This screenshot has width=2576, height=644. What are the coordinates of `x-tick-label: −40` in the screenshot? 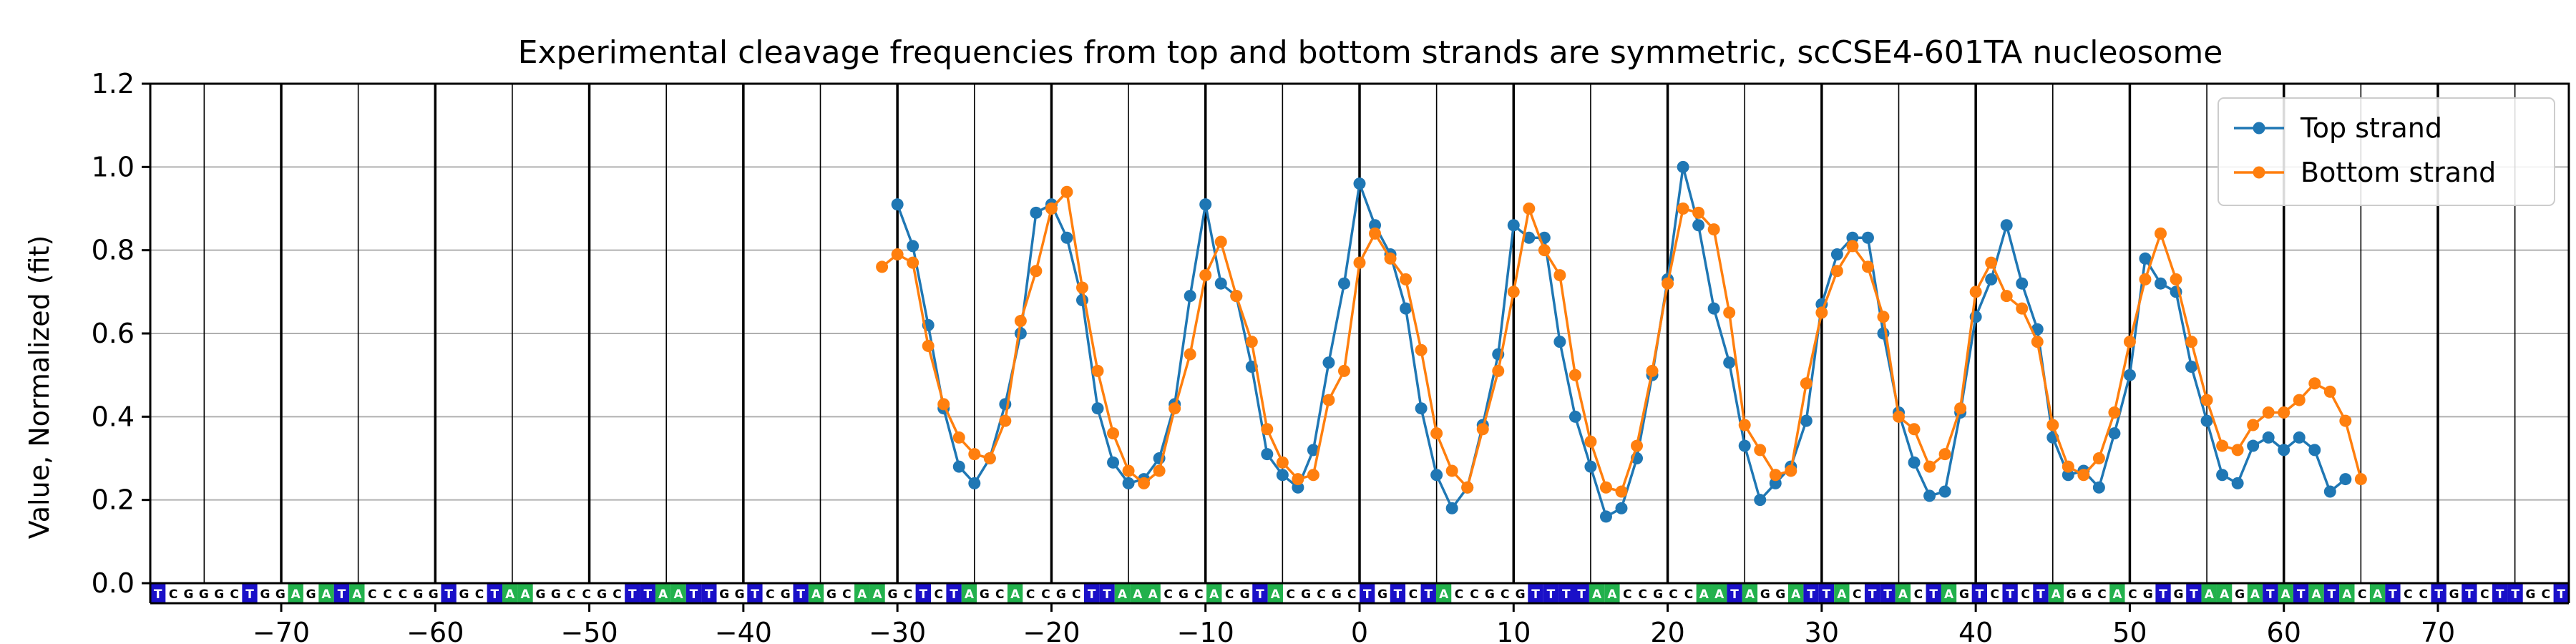 It's located at (743, 630).